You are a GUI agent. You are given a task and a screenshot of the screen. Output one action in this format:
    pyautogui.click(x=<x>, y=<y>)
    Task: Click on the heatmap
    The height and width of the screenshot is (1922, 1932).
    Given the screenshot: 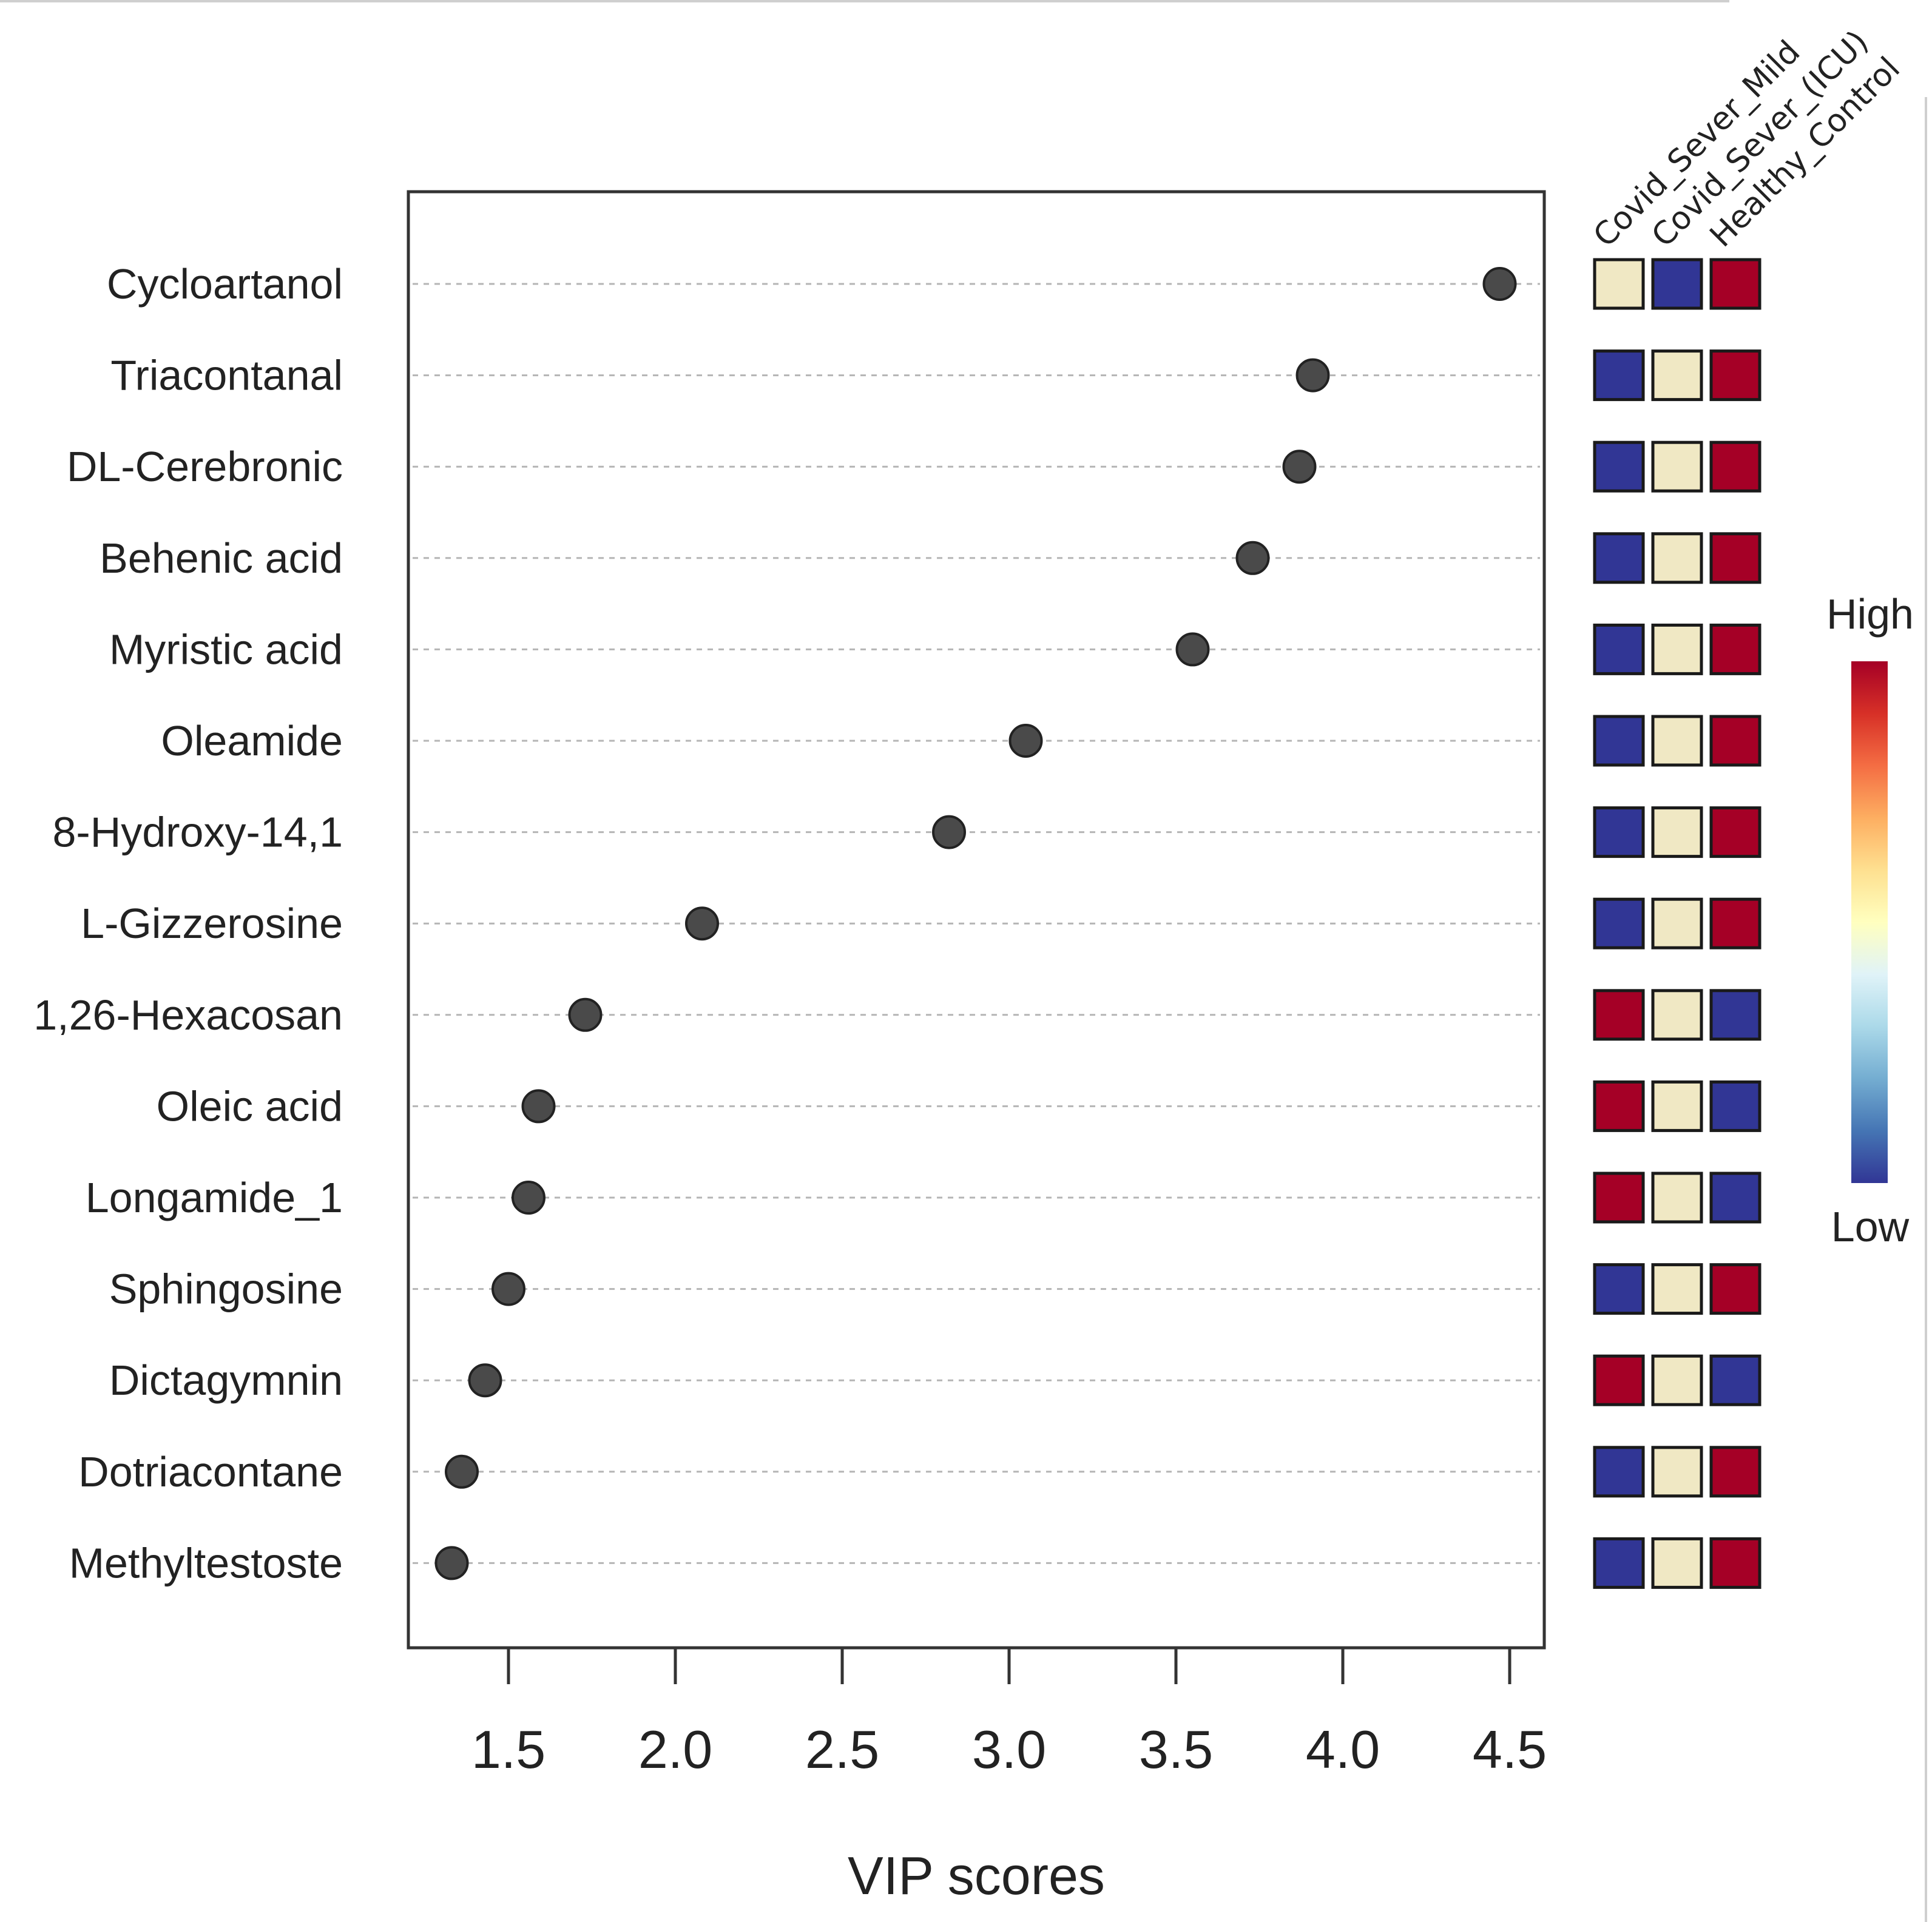 What is the action you would take?
    pyautogui.click(x=1677, y=923)
    